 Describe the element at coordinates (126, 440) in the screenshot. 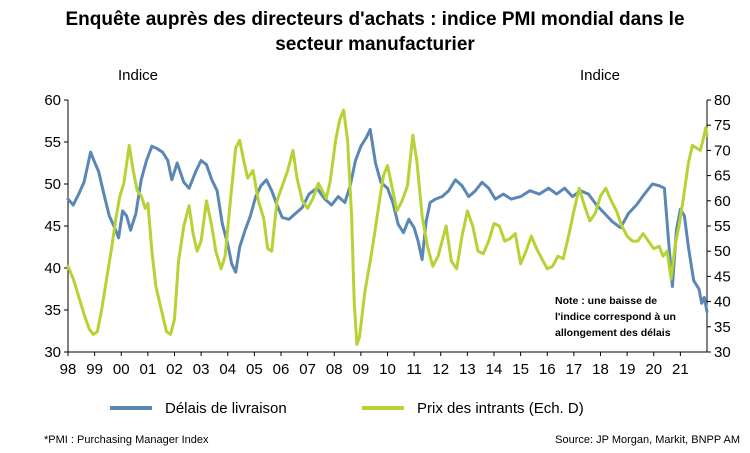

I see `footnote-left: *PMI : Purchasing Manager Index` at that location.